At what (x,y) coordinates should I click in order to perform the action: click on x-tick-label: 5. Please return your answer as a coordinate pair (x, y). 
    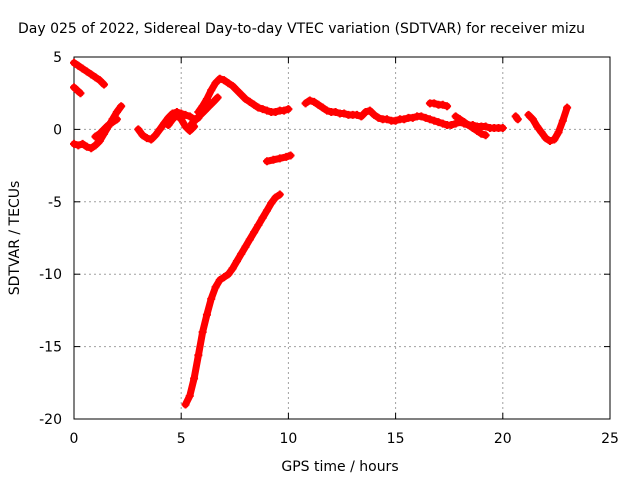
    Looking at the image, I should click on (181, 439).